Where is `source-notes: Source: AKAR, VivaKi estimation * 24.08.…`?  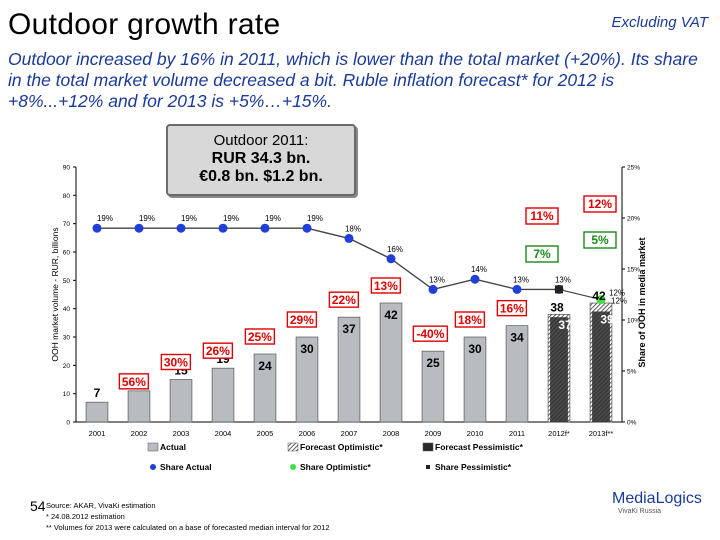 source-notes: Source: AKAR, VivaKi estimation * 24.08.… is located at coordinates (188, 516).